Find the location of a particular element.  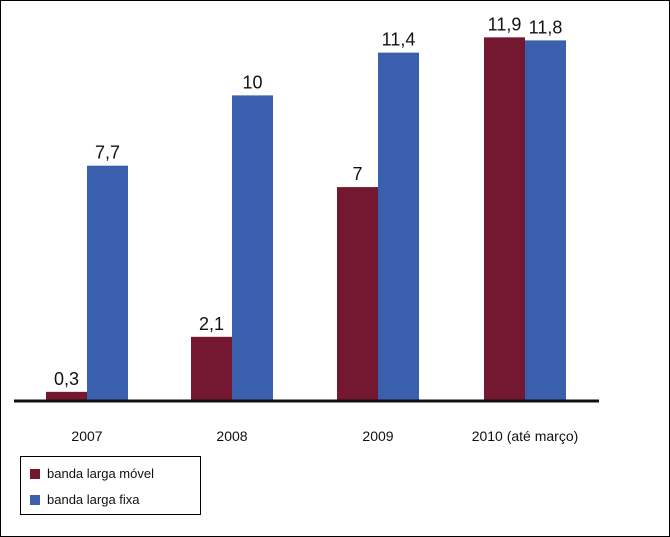

bar-mobile-2007 is located at coordinates (66, 396).